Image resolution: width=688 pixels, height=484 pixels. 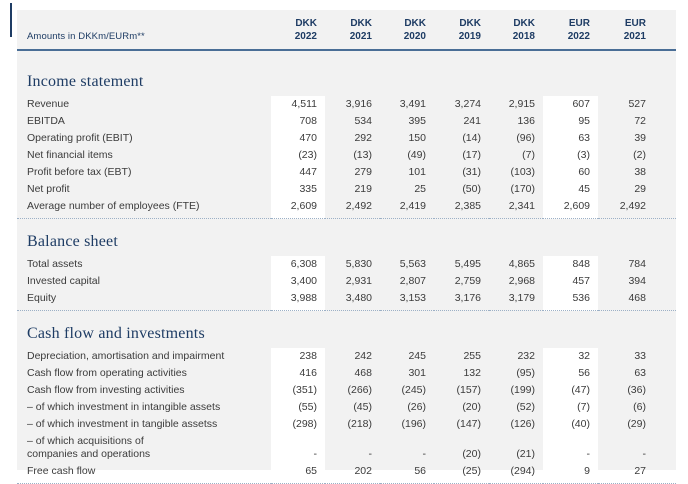 What do you see at coordinates (358, 281) in the screenshot?
I see `cell-value: 2,931` at bounding box center [358, 281].